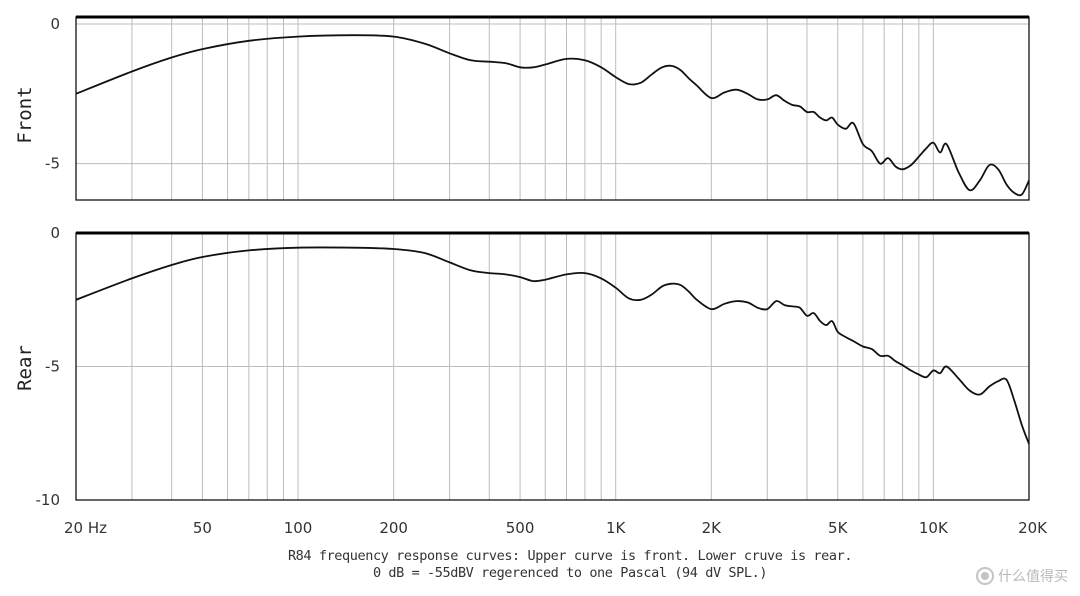 This screenshot has height=596, width=1080. What do you see at coordinates (25, 114) in the screenshot?
I see `panel-ylabel: Front` at bounding box center [25, 114].